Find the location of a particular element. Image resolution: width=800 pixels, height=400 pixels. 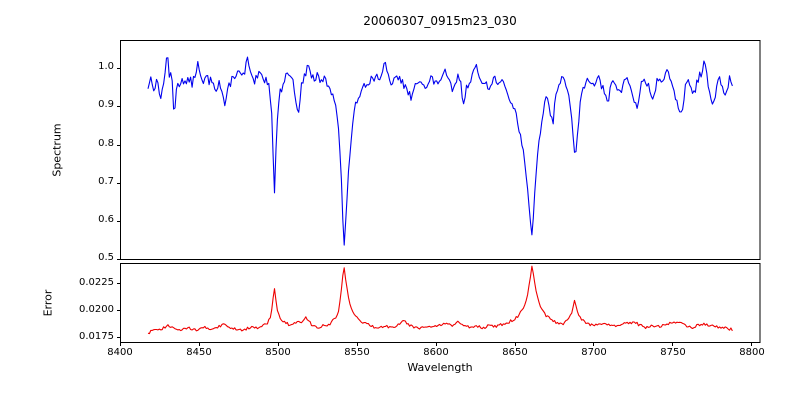

x-tick-label: 8550 is located at coordinates (357, 352).